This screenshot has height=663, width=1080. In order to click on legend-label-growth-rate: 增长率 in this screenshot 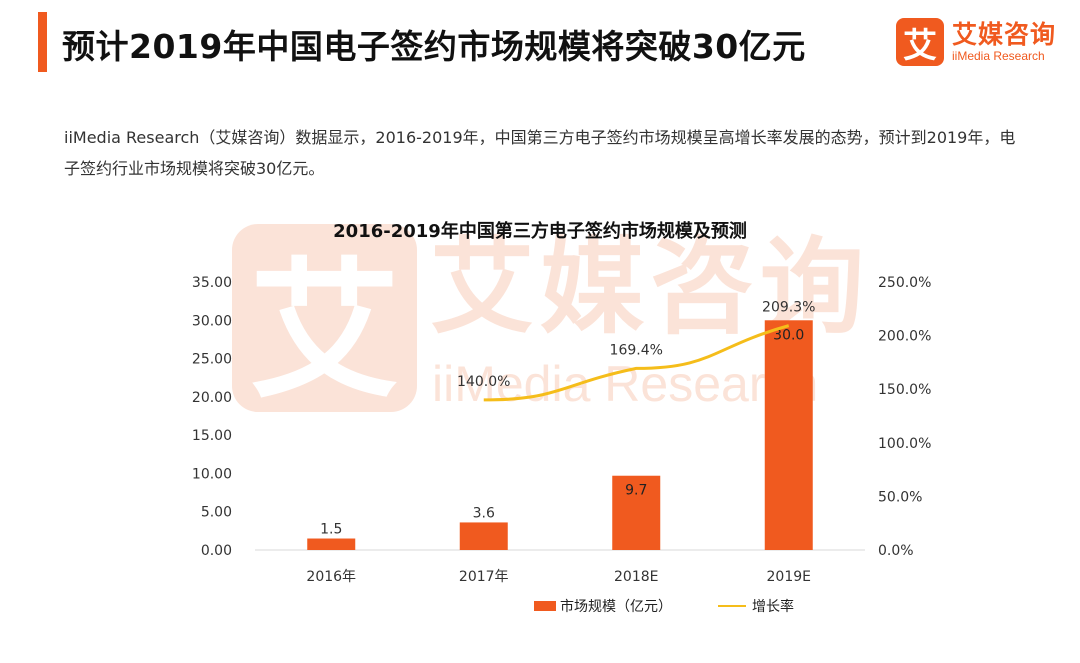, I will do `click(773, 607)`.